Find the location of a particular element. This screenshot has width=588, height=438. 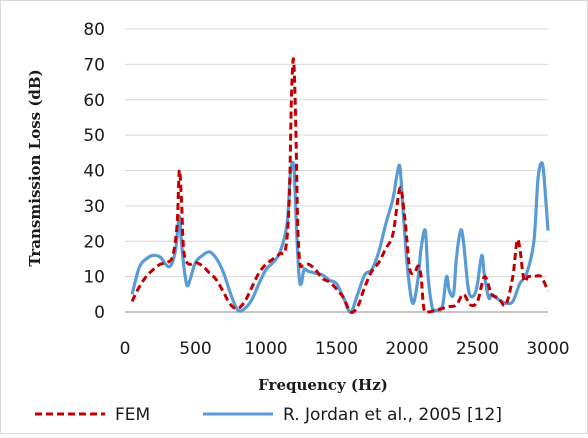

legend-label: R. Jordan et al., 2005 [12] is located at coordinates (392, 415).